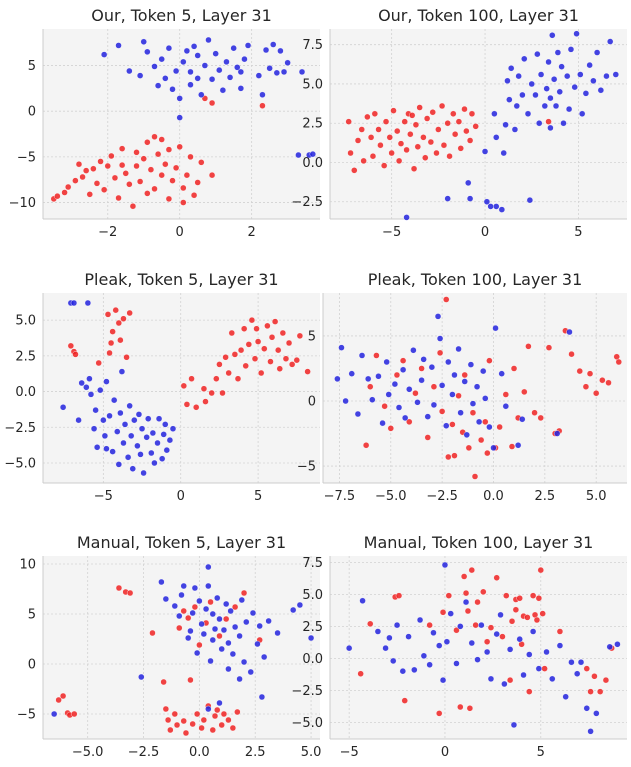  I want to click on y-tick-label: 5.0, so click(312, 595).